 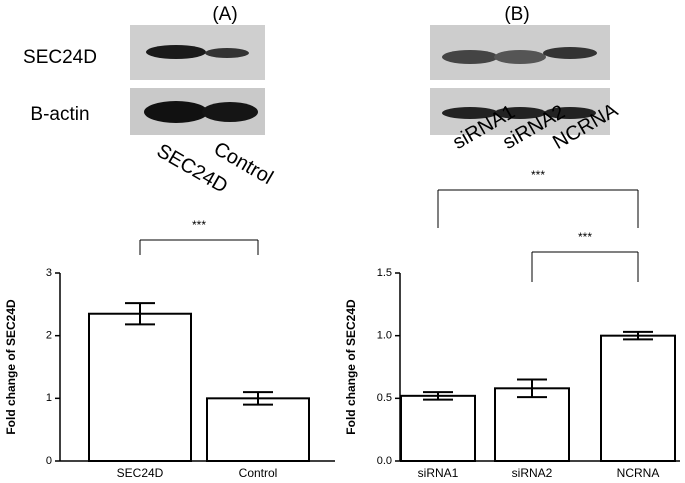 What do you see at coordinates (49, 461) in the screenshot?
I see `y-tick-label: 0` at bounding box center [49, 461].